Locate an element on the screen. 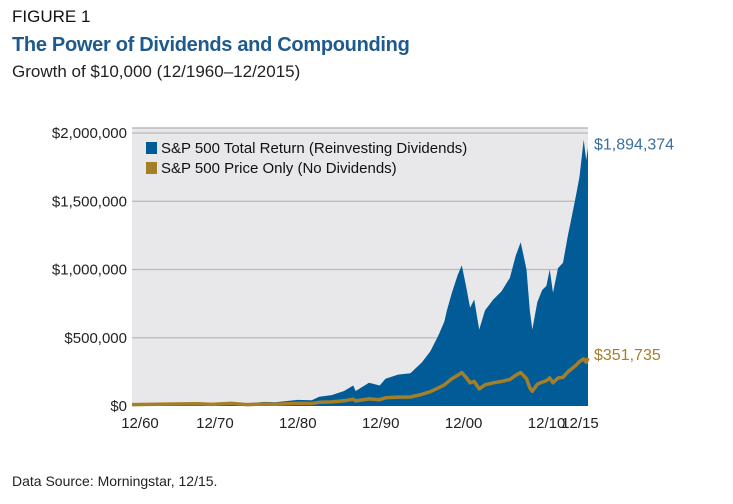 The height and width of the screenshot is (504, 733). data-source: Data Source: Morningstar, 12/15. is located at coordinates (115, 481).